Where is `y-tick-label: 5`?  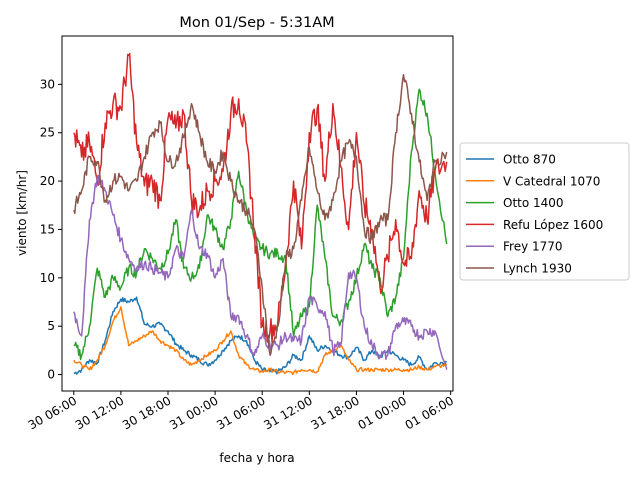 y-tick-label: 5 is located at coordinates (51, 326).